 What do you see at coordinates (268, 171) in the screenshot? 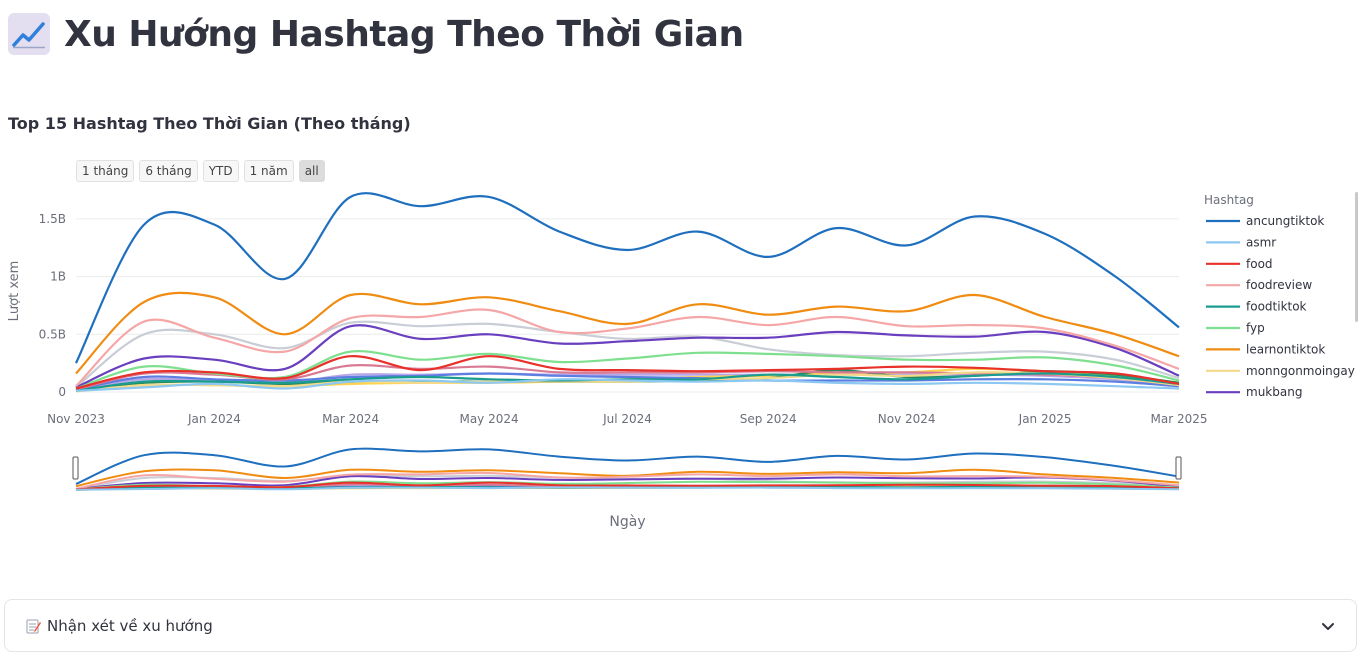
I see `range-button-1-year: 1 năm` at bounding box center [268, 171].